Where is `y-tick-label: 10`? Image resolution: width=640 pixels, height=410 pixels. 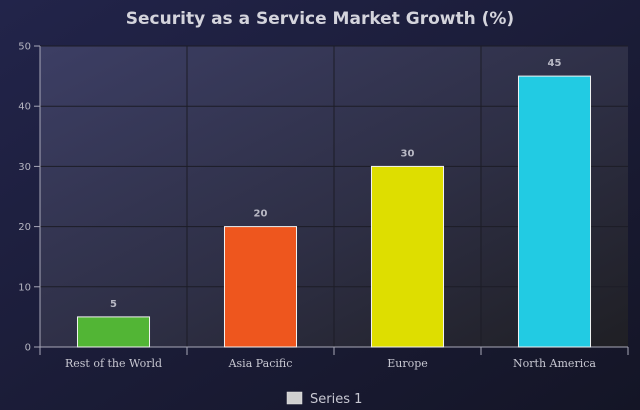
y-tick-label: 10 is located at coordinates (24, 287).